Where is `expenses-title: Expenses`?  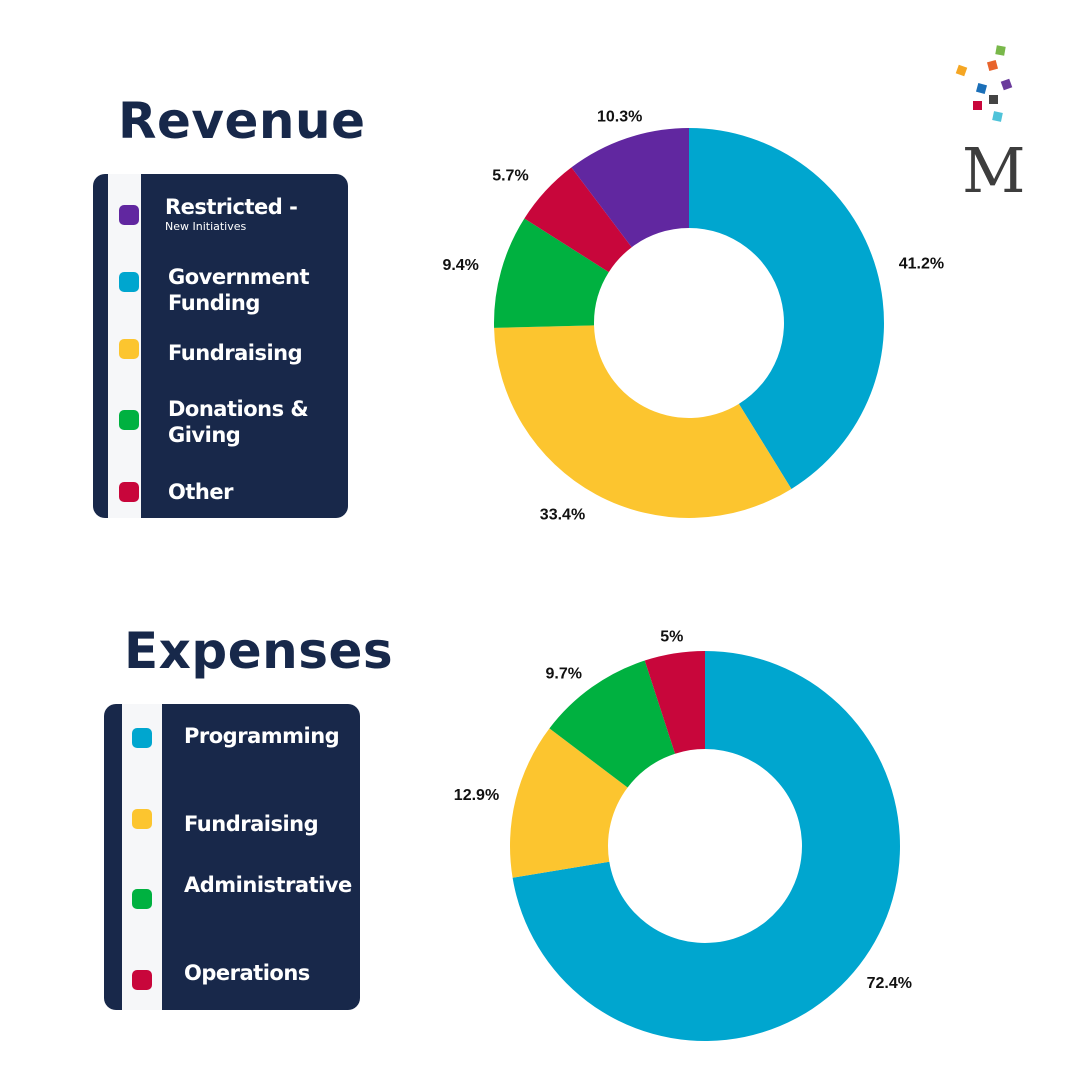
expenses-title: Expenses is located at coordinates (259, 651).